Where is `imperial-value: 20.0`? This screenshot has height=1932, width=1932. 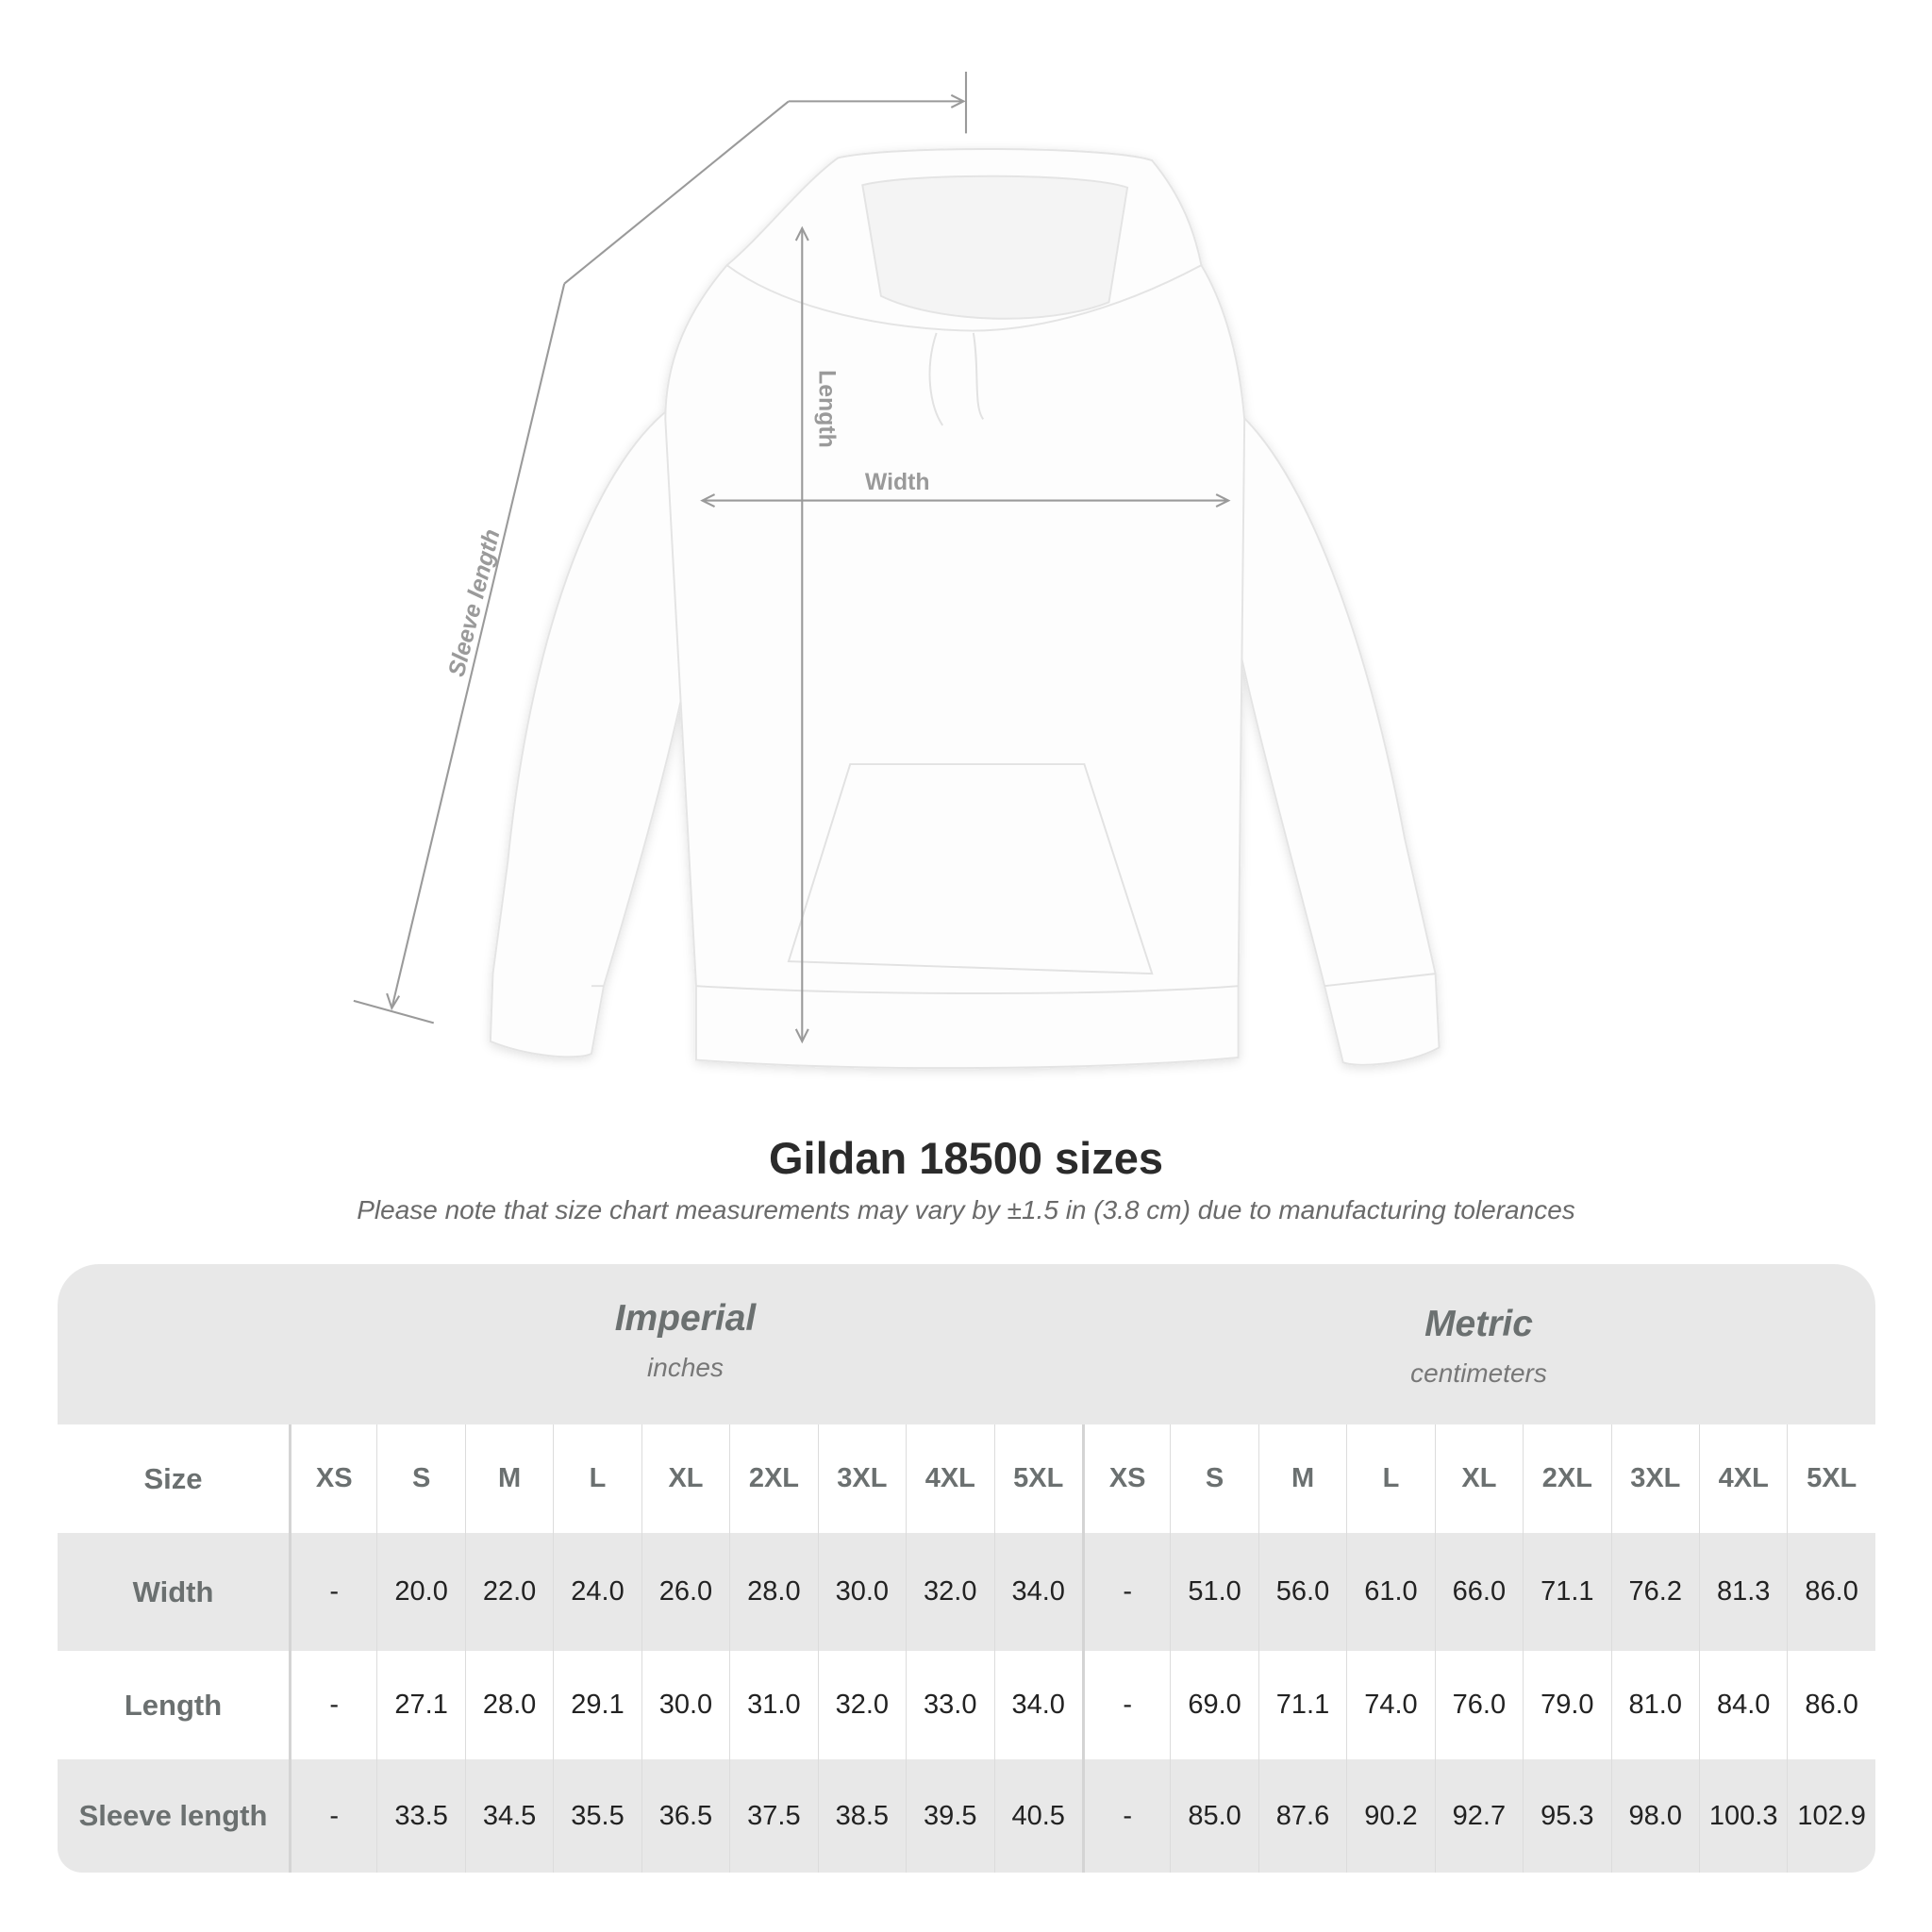
imperial-value: 20.0 is located at coordinates (420, 1592).